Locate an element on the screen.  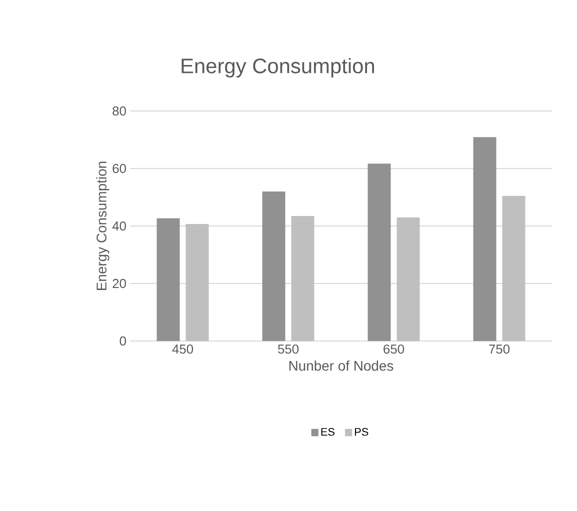
y-tick-label: 80 is located at coordinates (119, 111).